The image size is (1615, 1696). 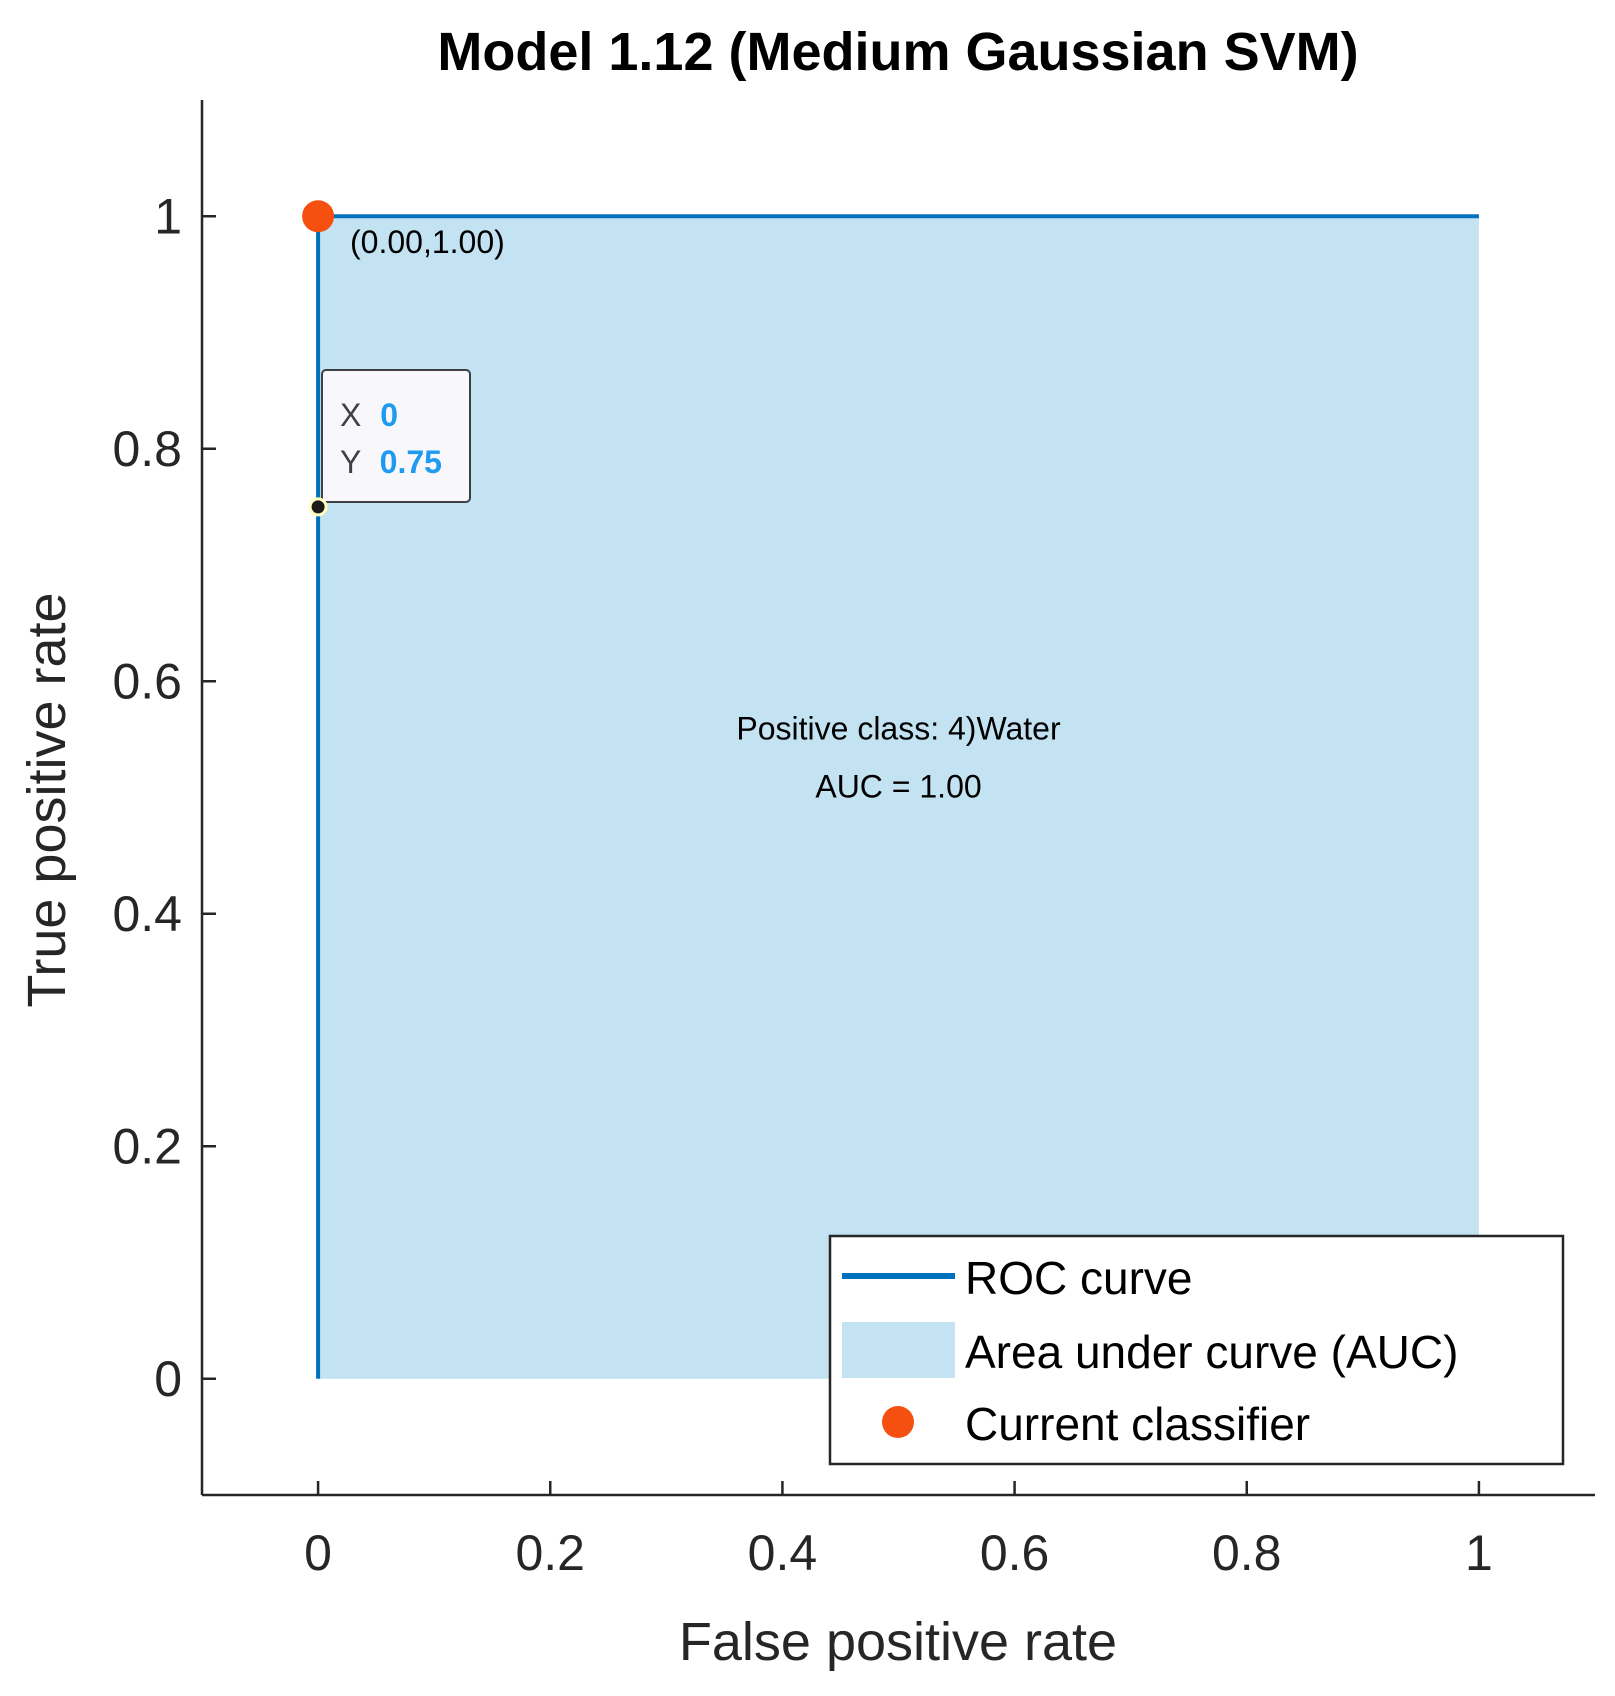 I want to click on datatip-y-row: Y 0.75, so click(x=391, y=462).